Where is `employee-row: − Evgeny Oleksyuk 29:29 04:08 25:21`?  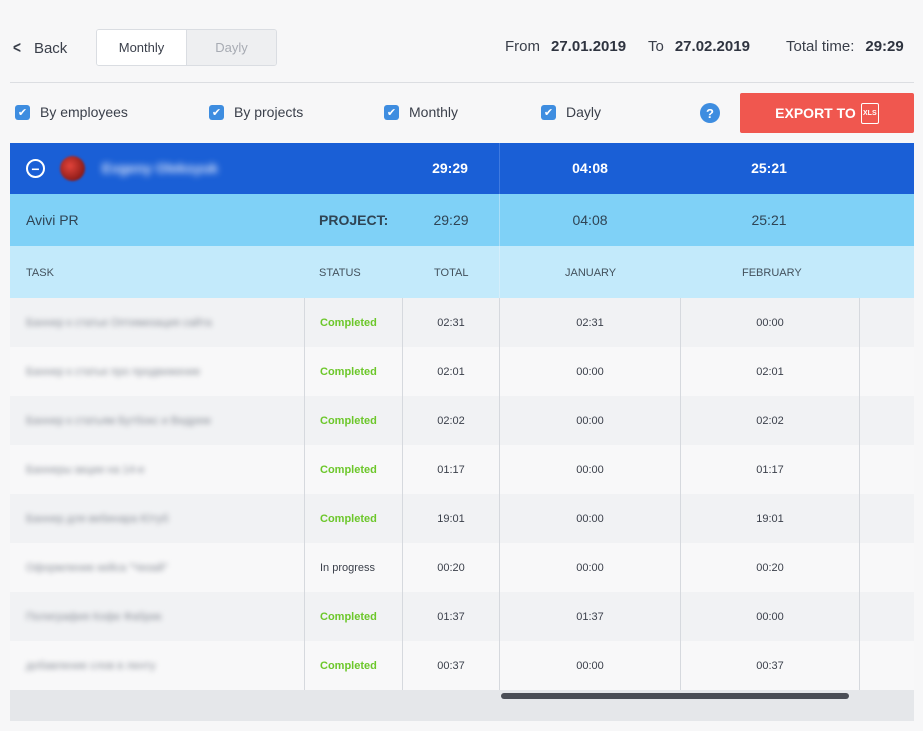
employee-row: − Evgeny Oleksyuk 29:29 04:08 25:21 is located at coordinates (462, 168).